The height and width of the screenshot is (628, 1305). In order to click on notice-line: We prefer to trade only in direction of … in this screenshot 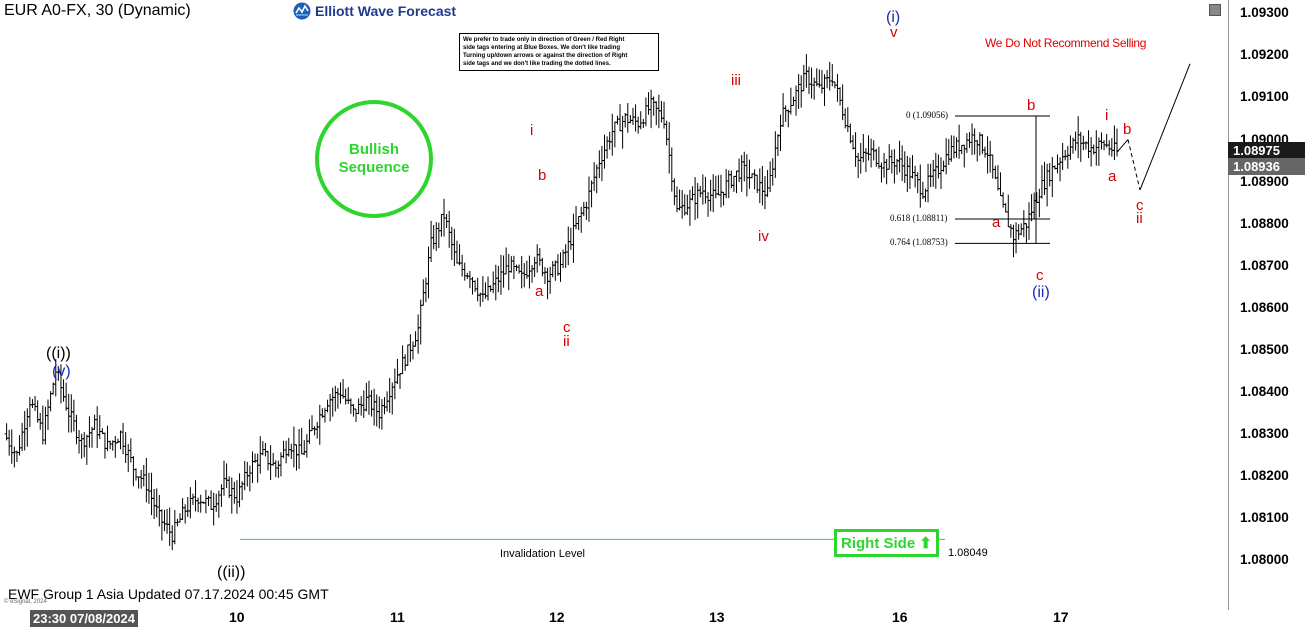, I will do `click(544, 39)`.